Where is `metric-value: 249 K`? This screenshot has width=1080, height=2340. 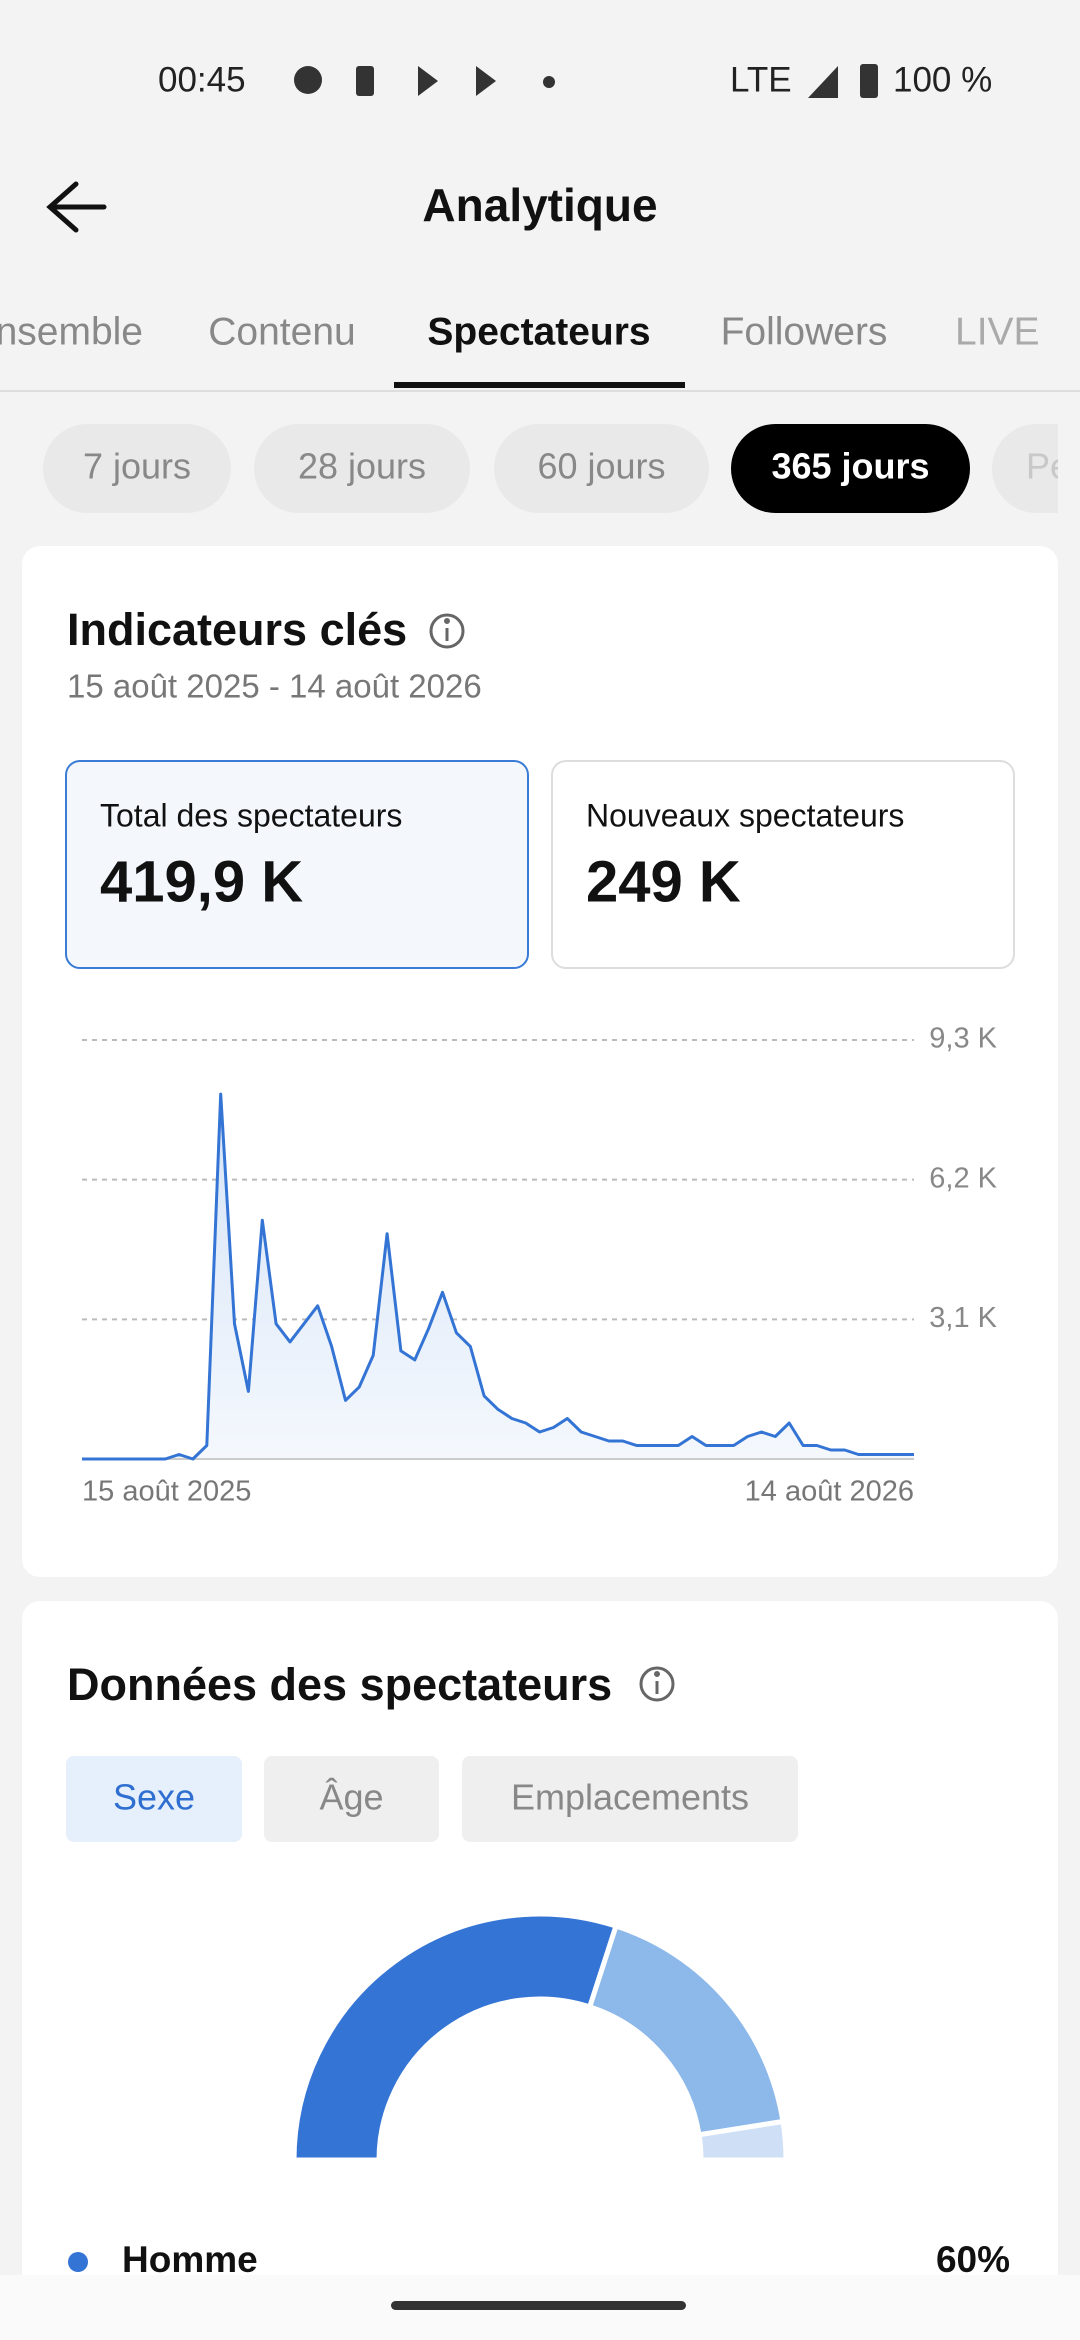 metric-value: 249 K is located at coordinates (663, 881).